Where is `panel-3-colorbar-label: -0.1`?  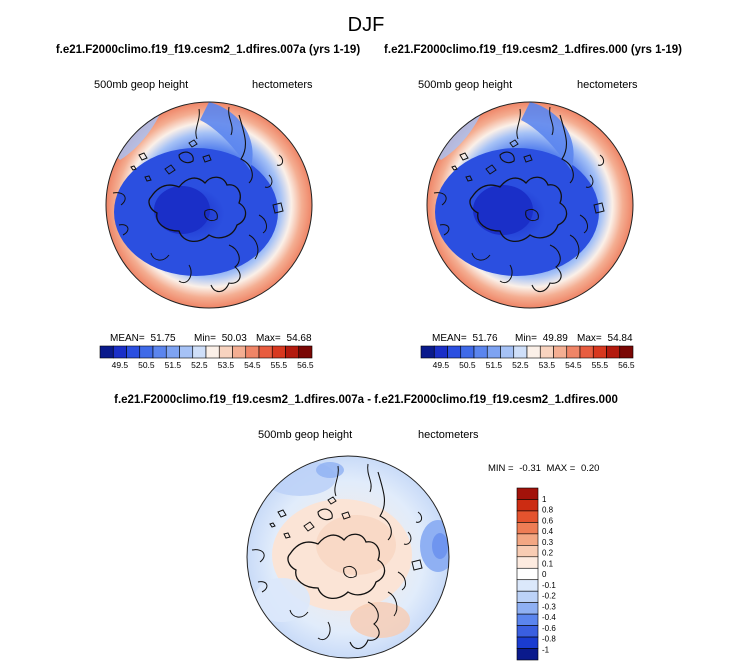 panel-3-colorbar-label: -0.1 is located at coordinates (549, 585).